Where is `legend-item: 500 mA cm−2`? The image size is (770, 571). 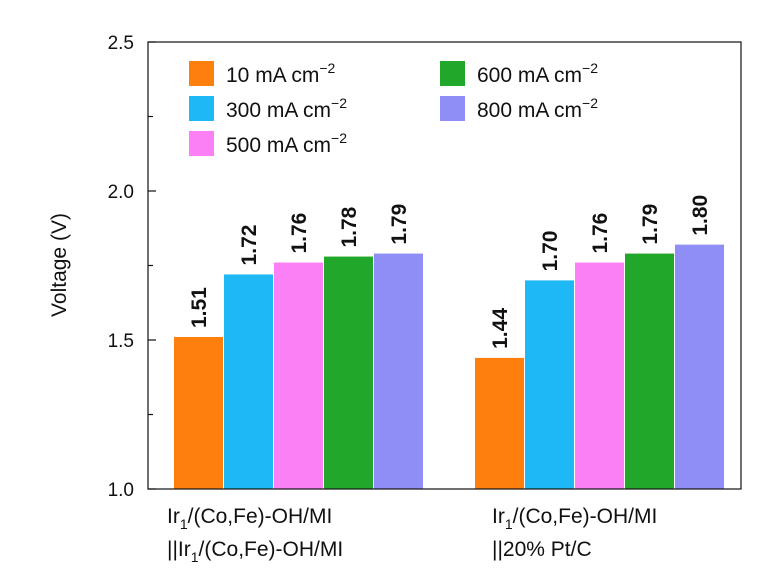
legend-item: 500 mA cm−2 is located at coordinates (268, 143).